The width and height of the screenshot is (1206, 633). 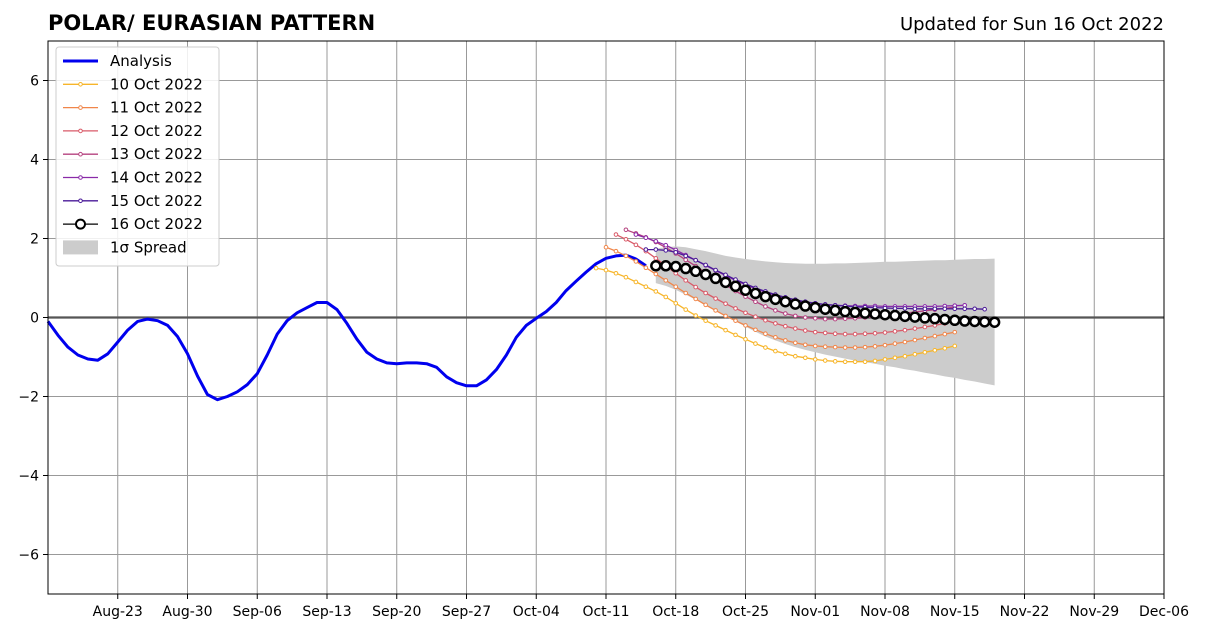 I want to click on x-tick-label: Dec-06, so click(x=1164, y=612).